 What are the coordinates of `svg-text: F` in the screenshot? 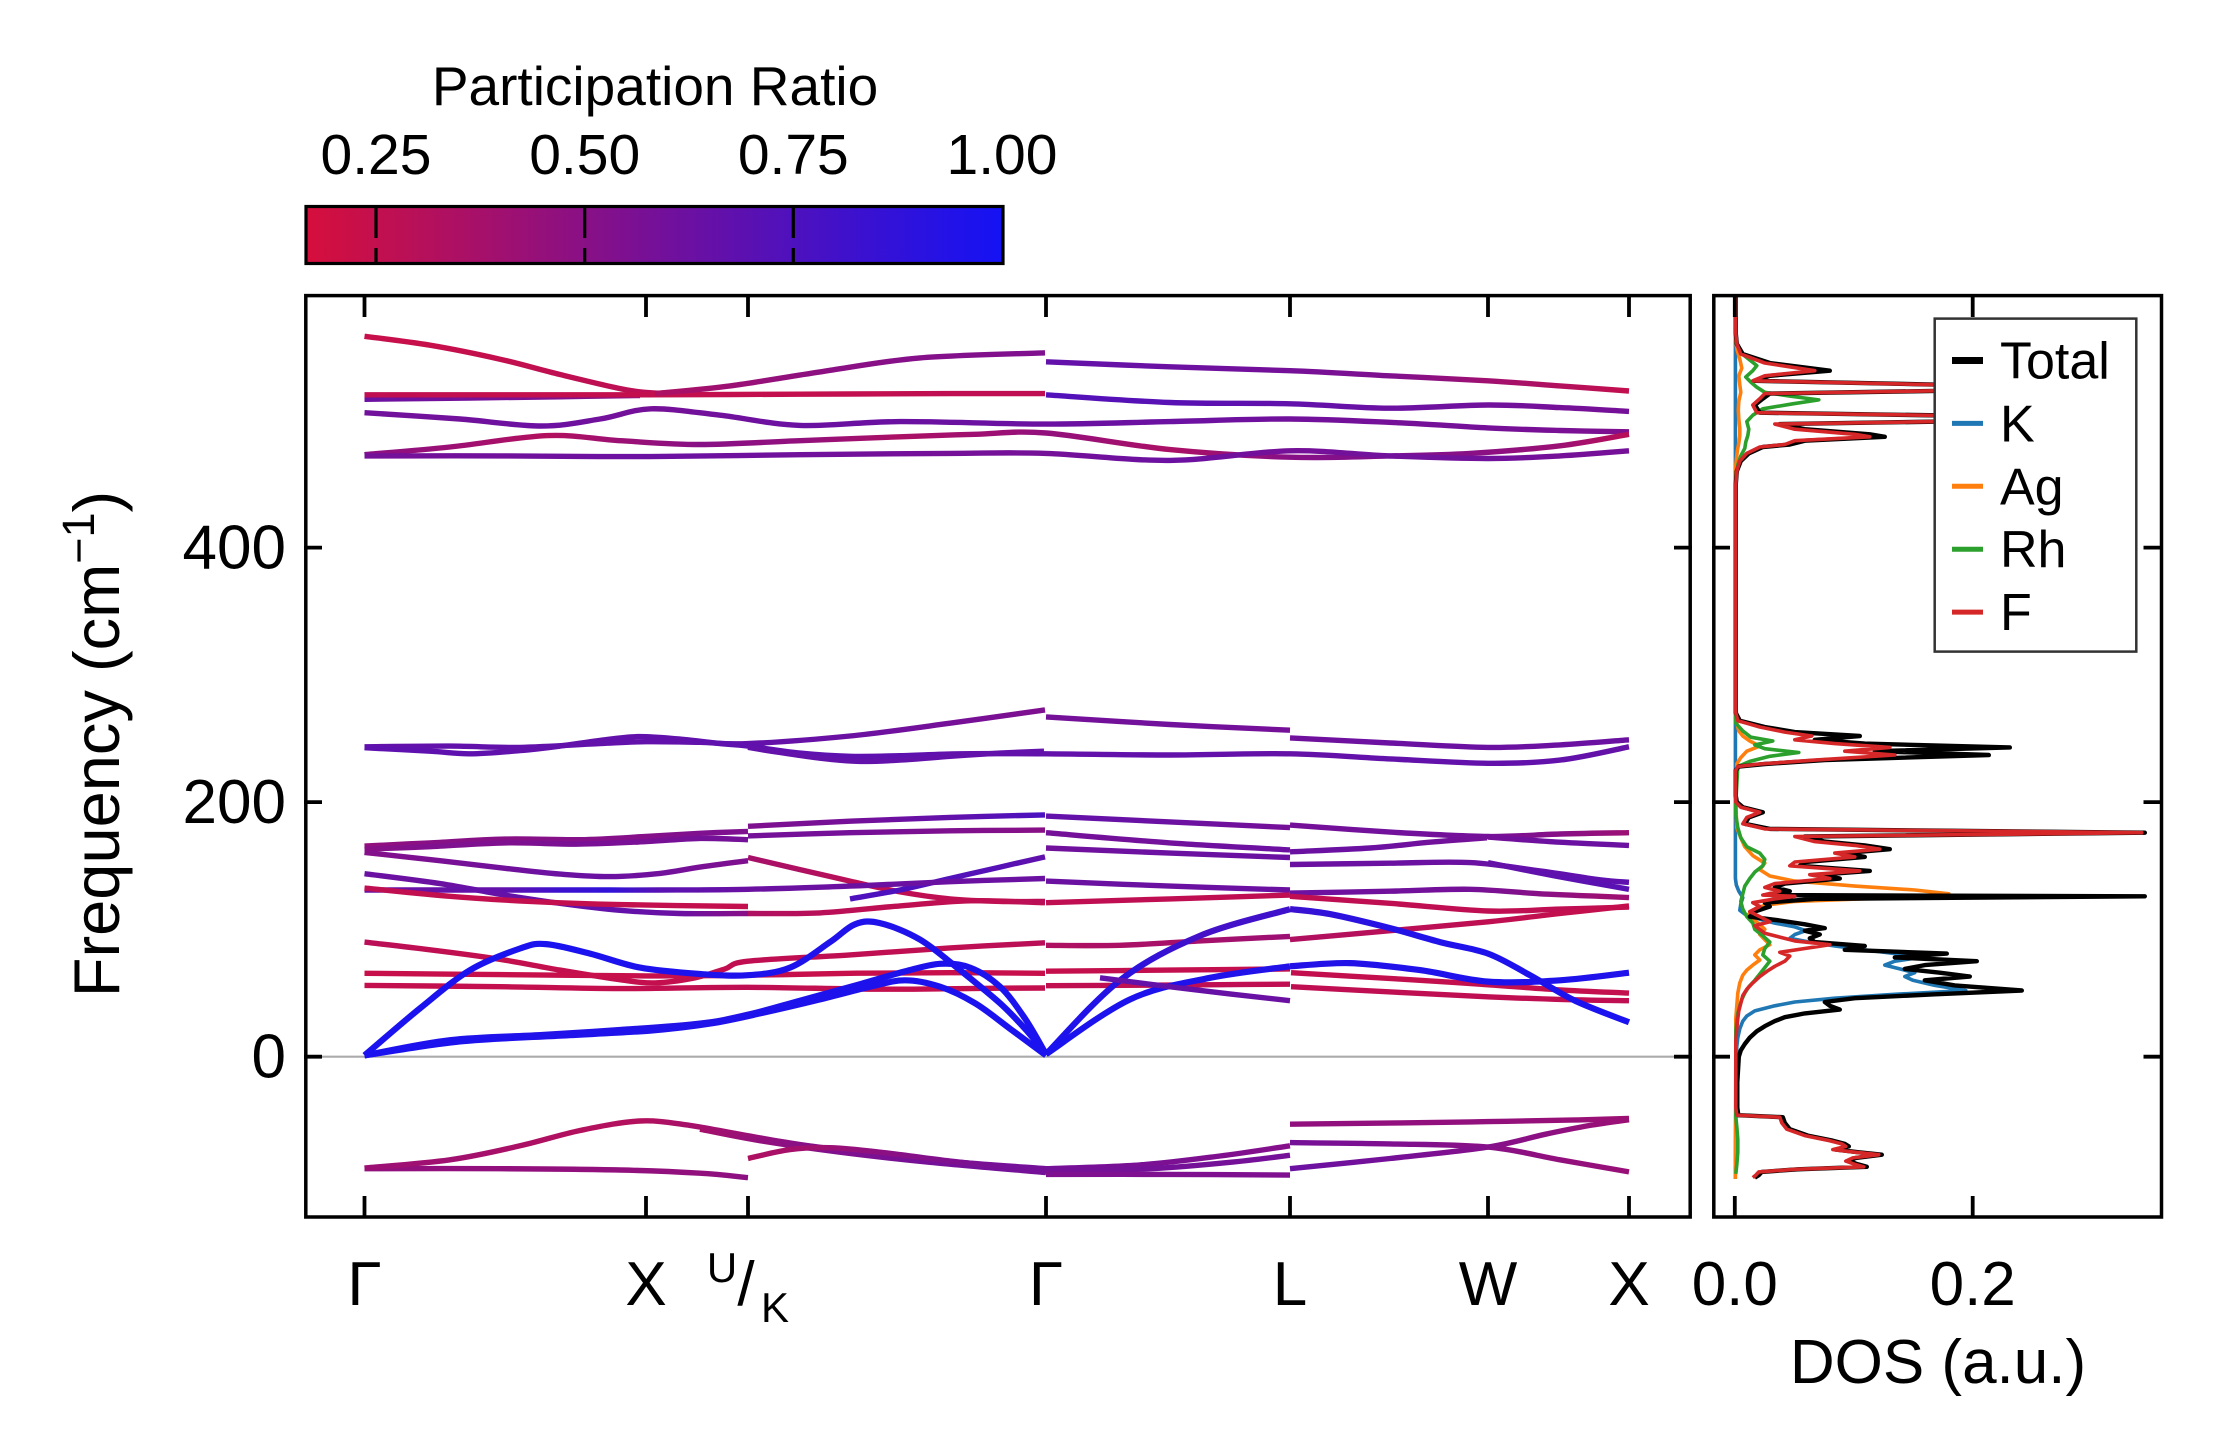 It's located at (2016, 613).